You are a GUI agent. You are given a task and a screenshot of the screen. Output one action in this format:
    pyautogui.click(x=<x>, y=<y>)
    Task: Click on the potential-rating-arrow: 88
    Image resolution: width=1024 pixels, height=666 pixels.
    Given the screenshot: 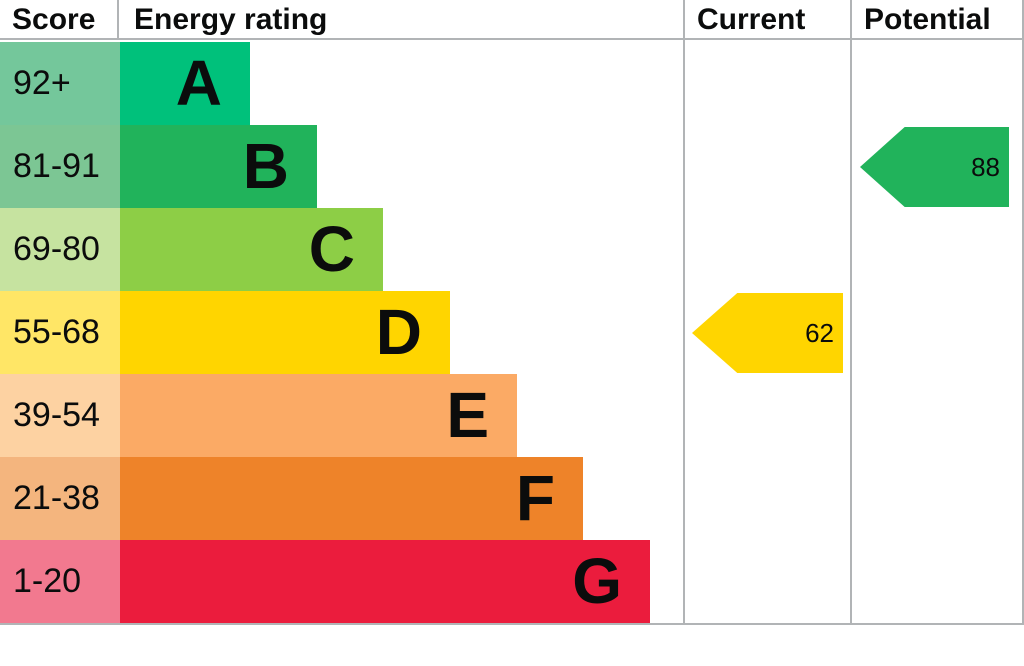 What is the action you would take?
    pyautogui.click(x=934, y=167)
    